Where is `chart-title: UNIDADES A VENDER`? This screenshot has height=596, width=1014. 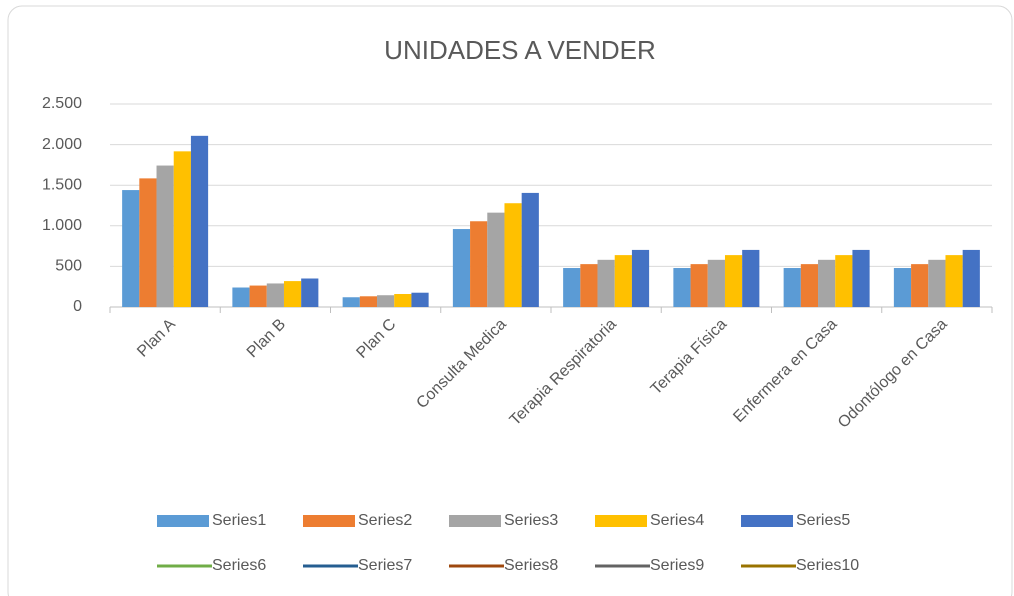
chart-title: UNIDADES A VENDER is located at coordinates (520, 50).